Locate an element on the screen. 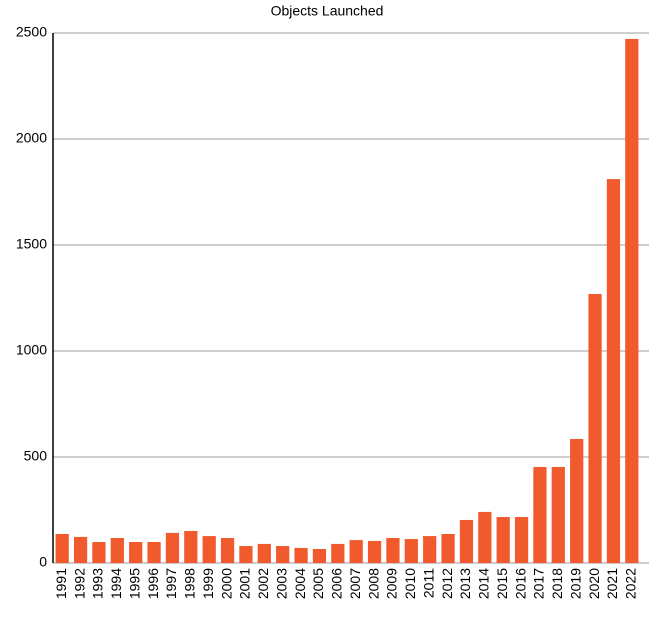 This screenshot has height=623, width=650. x-tick-label: 2003 is located at coordinates (281, 583).